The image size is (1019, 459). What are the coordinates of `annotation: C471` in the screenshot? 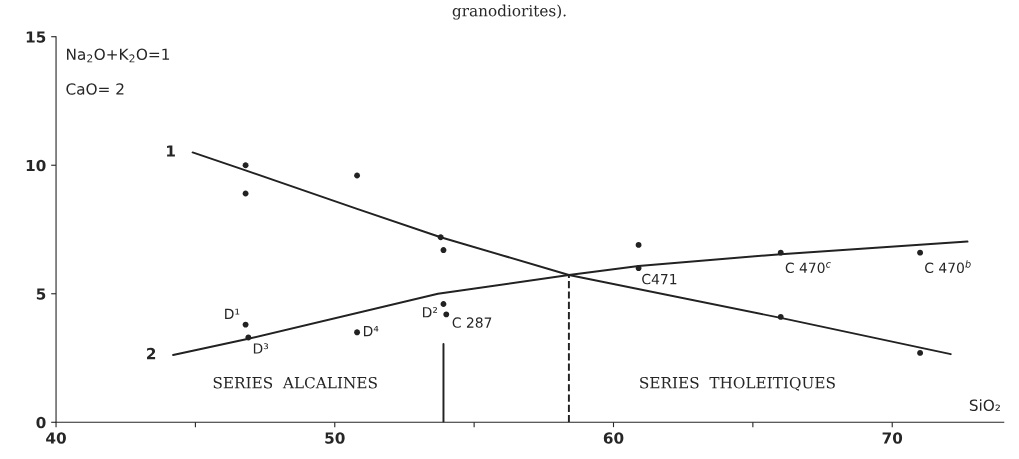 It's located at (659, 279).